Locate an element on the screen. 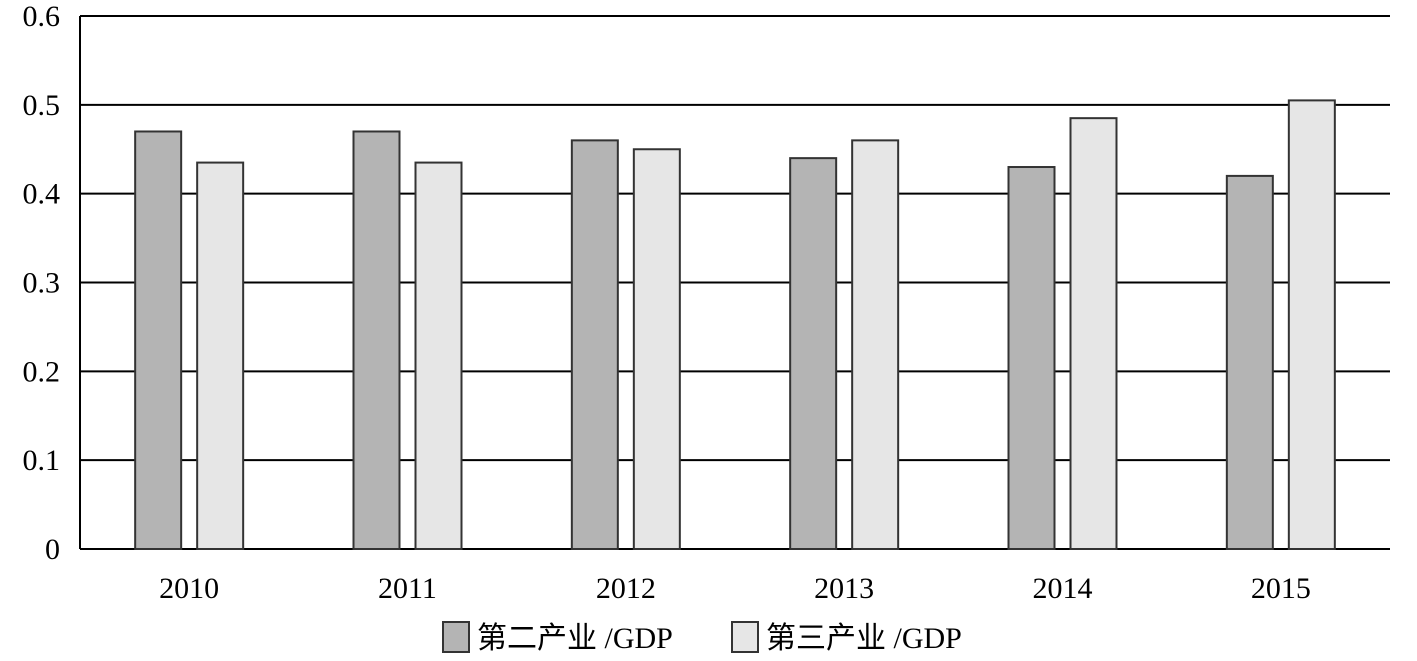  x-tick-label: 2015 is located at coordinates (1281, 588).